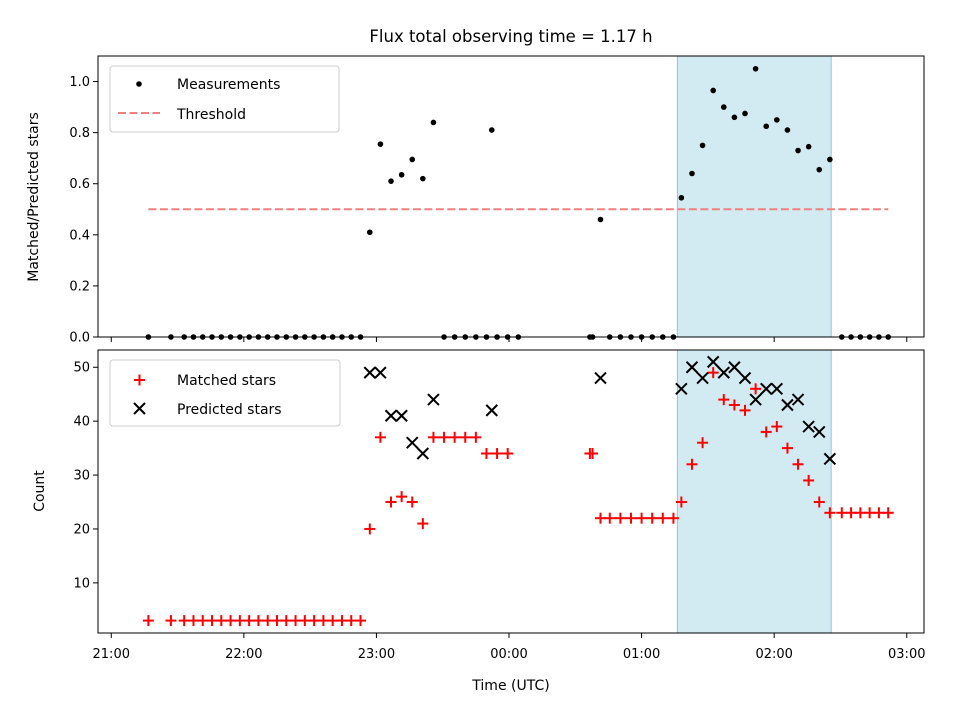 Image resolution: width=960 pixels, height=720 pixels. Describe the element at coordinates (81, 476) in the screenshot. I see `y-tick-label: 30` at that location.